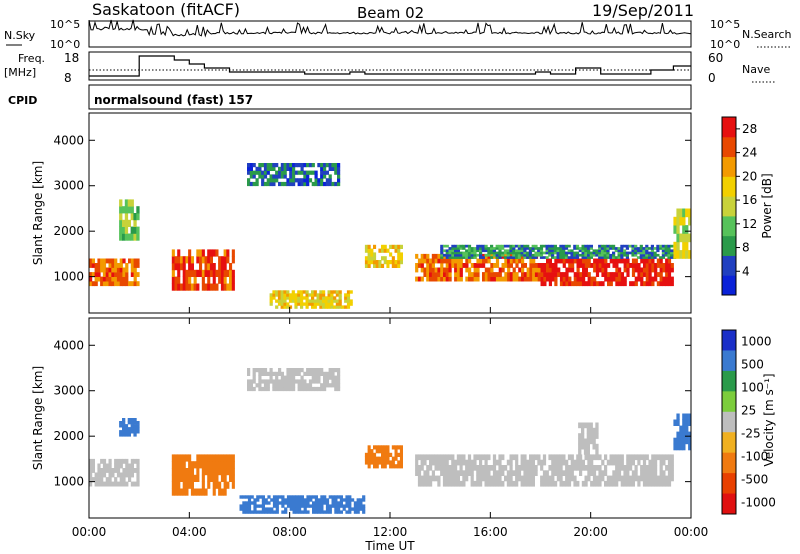 The image size is (800, 554). I want to click on x-tick-label: 20:00, so click(590, 532).